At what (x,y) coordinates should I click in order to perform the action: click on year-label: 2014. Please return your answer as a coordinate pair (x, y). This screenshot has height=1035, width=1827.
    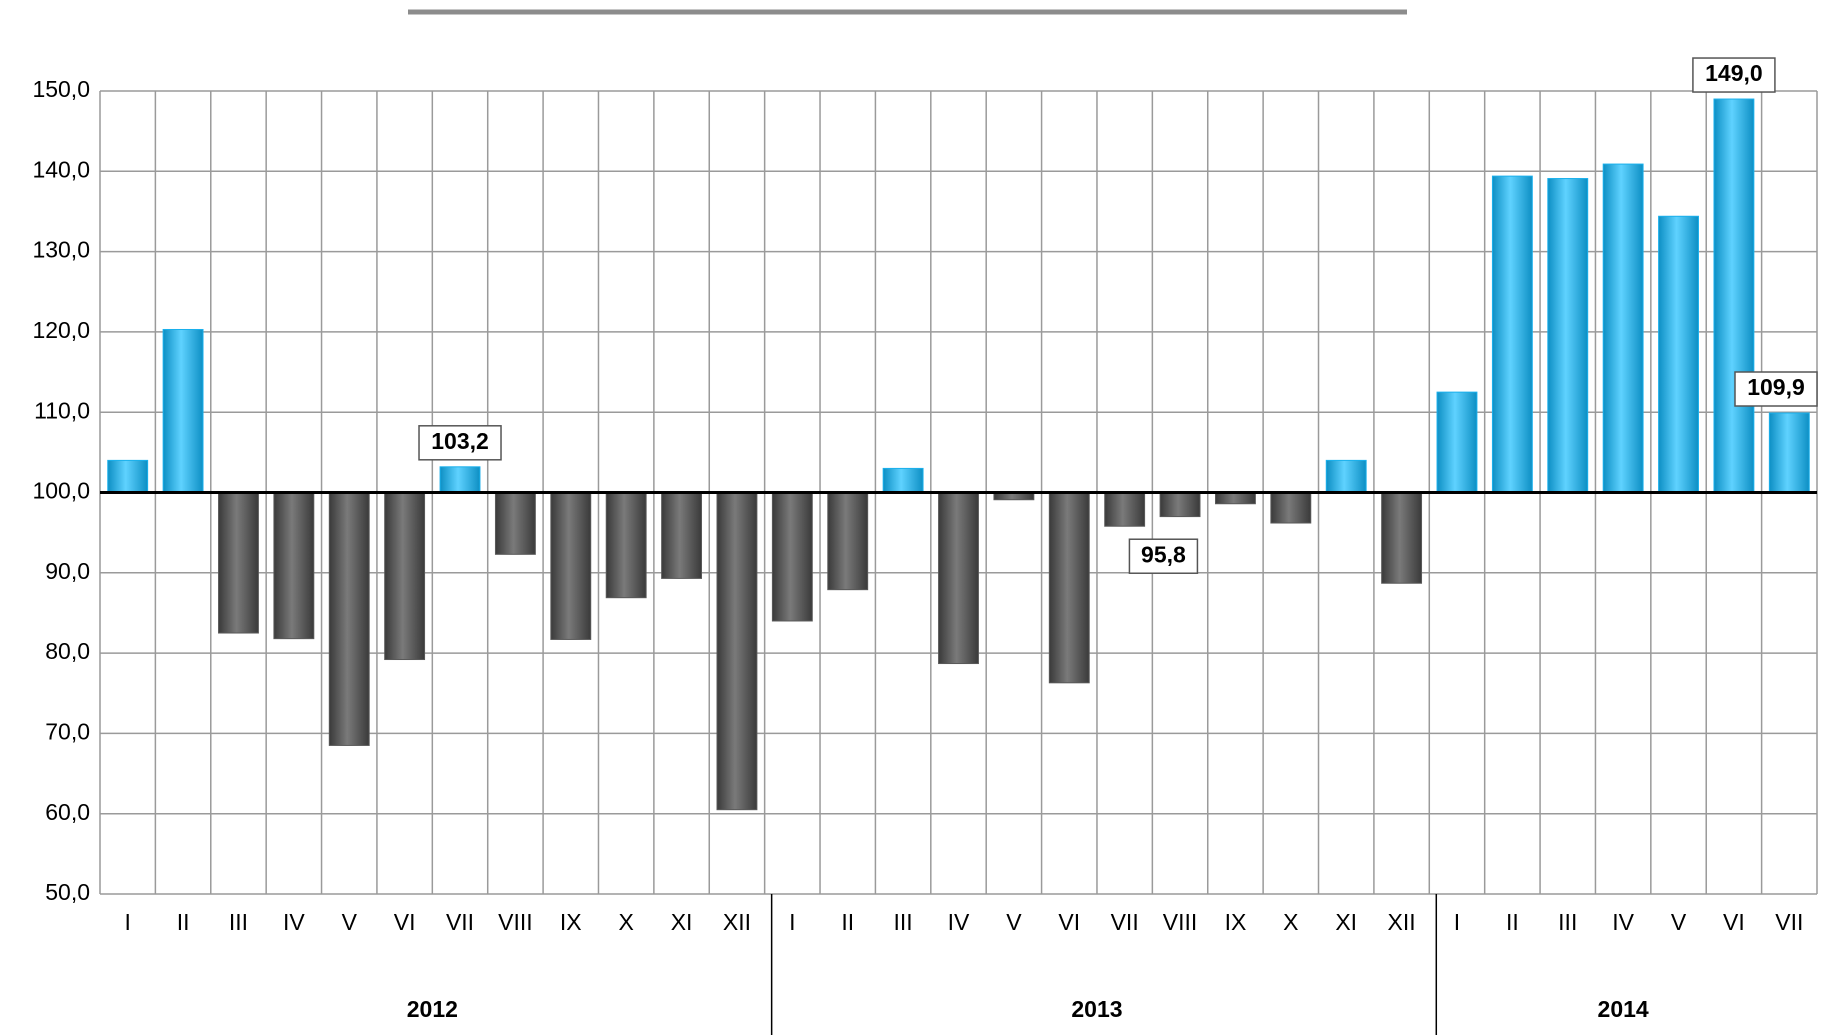
    Looking at the image, I should click on (1623, 1009).